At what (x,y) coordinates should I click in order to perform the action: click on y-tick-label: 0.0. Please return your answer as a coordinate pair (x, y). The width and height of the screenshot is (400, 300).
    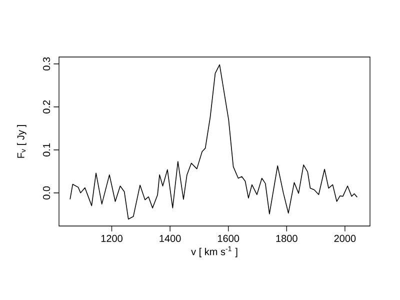
    Looking at the image, I should click on (46, 193).